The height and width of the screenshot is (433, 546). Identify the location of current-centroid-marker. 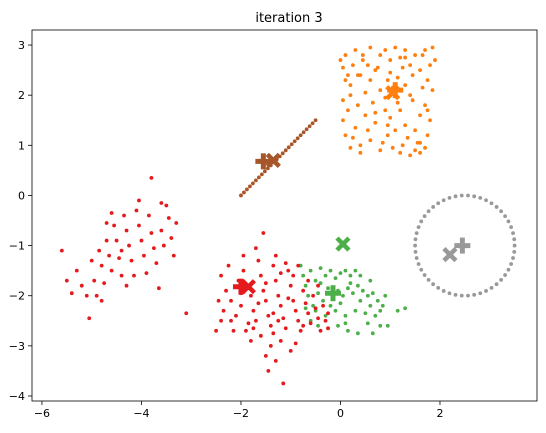
(462, 245).